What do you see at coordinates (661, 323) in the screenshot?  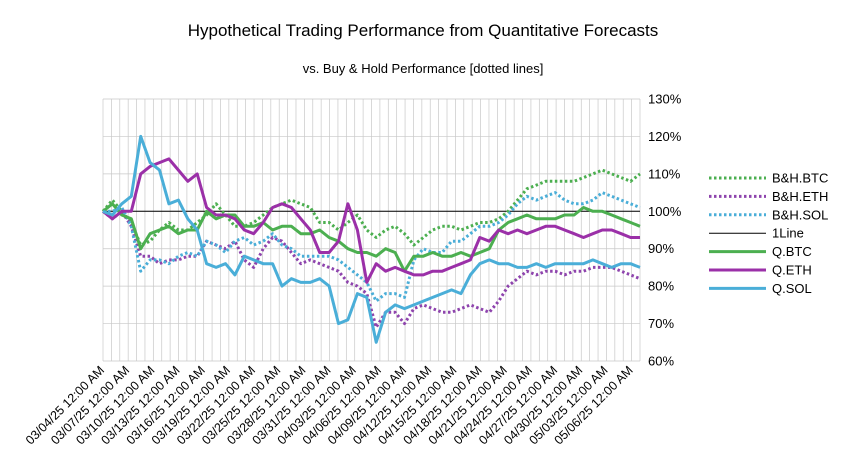 I see `y-tick-label: 70%` at bounding box center [661, 323].